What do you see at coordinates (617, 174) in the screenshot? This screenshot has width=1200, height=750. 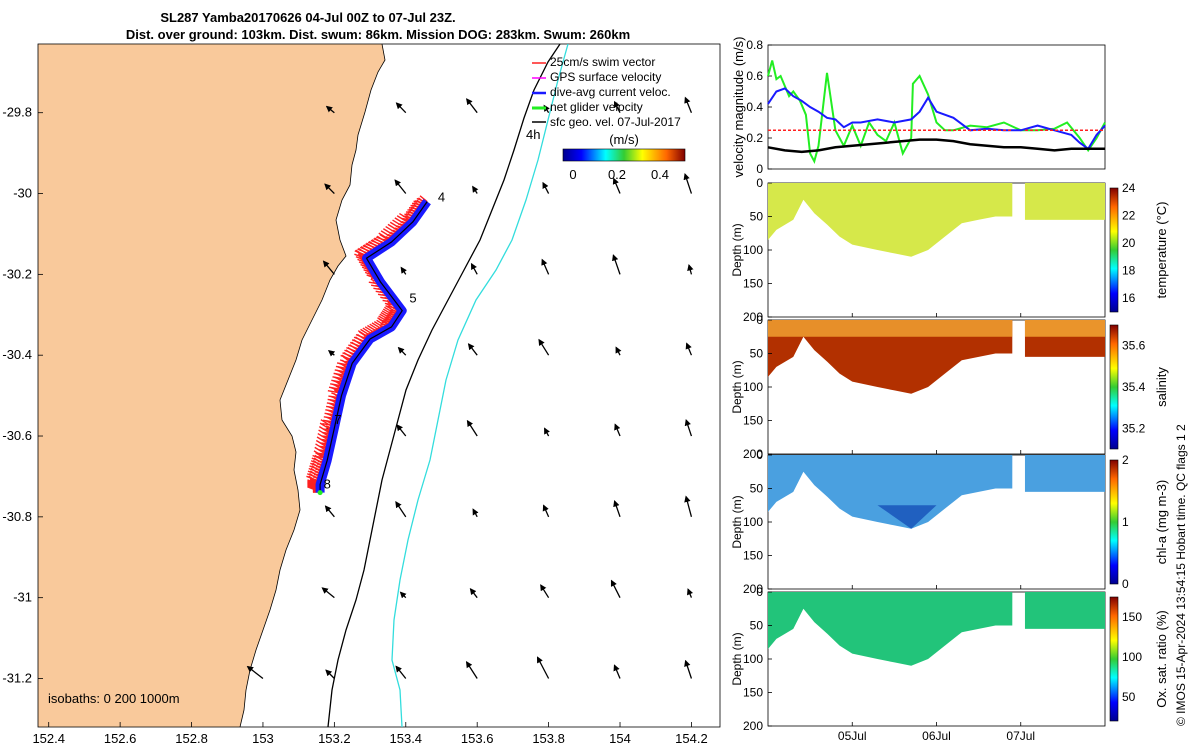 I see `speed-colorbar-tick: 0.2` at bounding box center [617, 174].